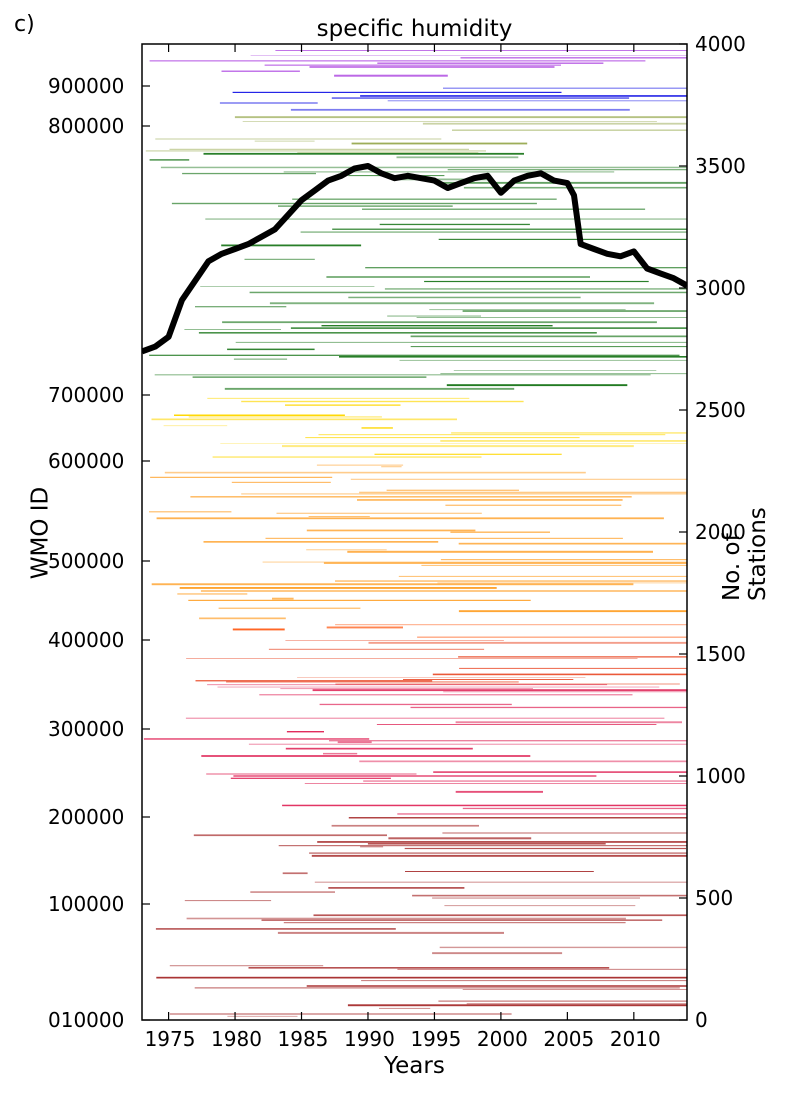 Image resolution: width=800 pixels, height=1100 pixels. I want to click on chart-title: specific humidity, so click(414, 29).